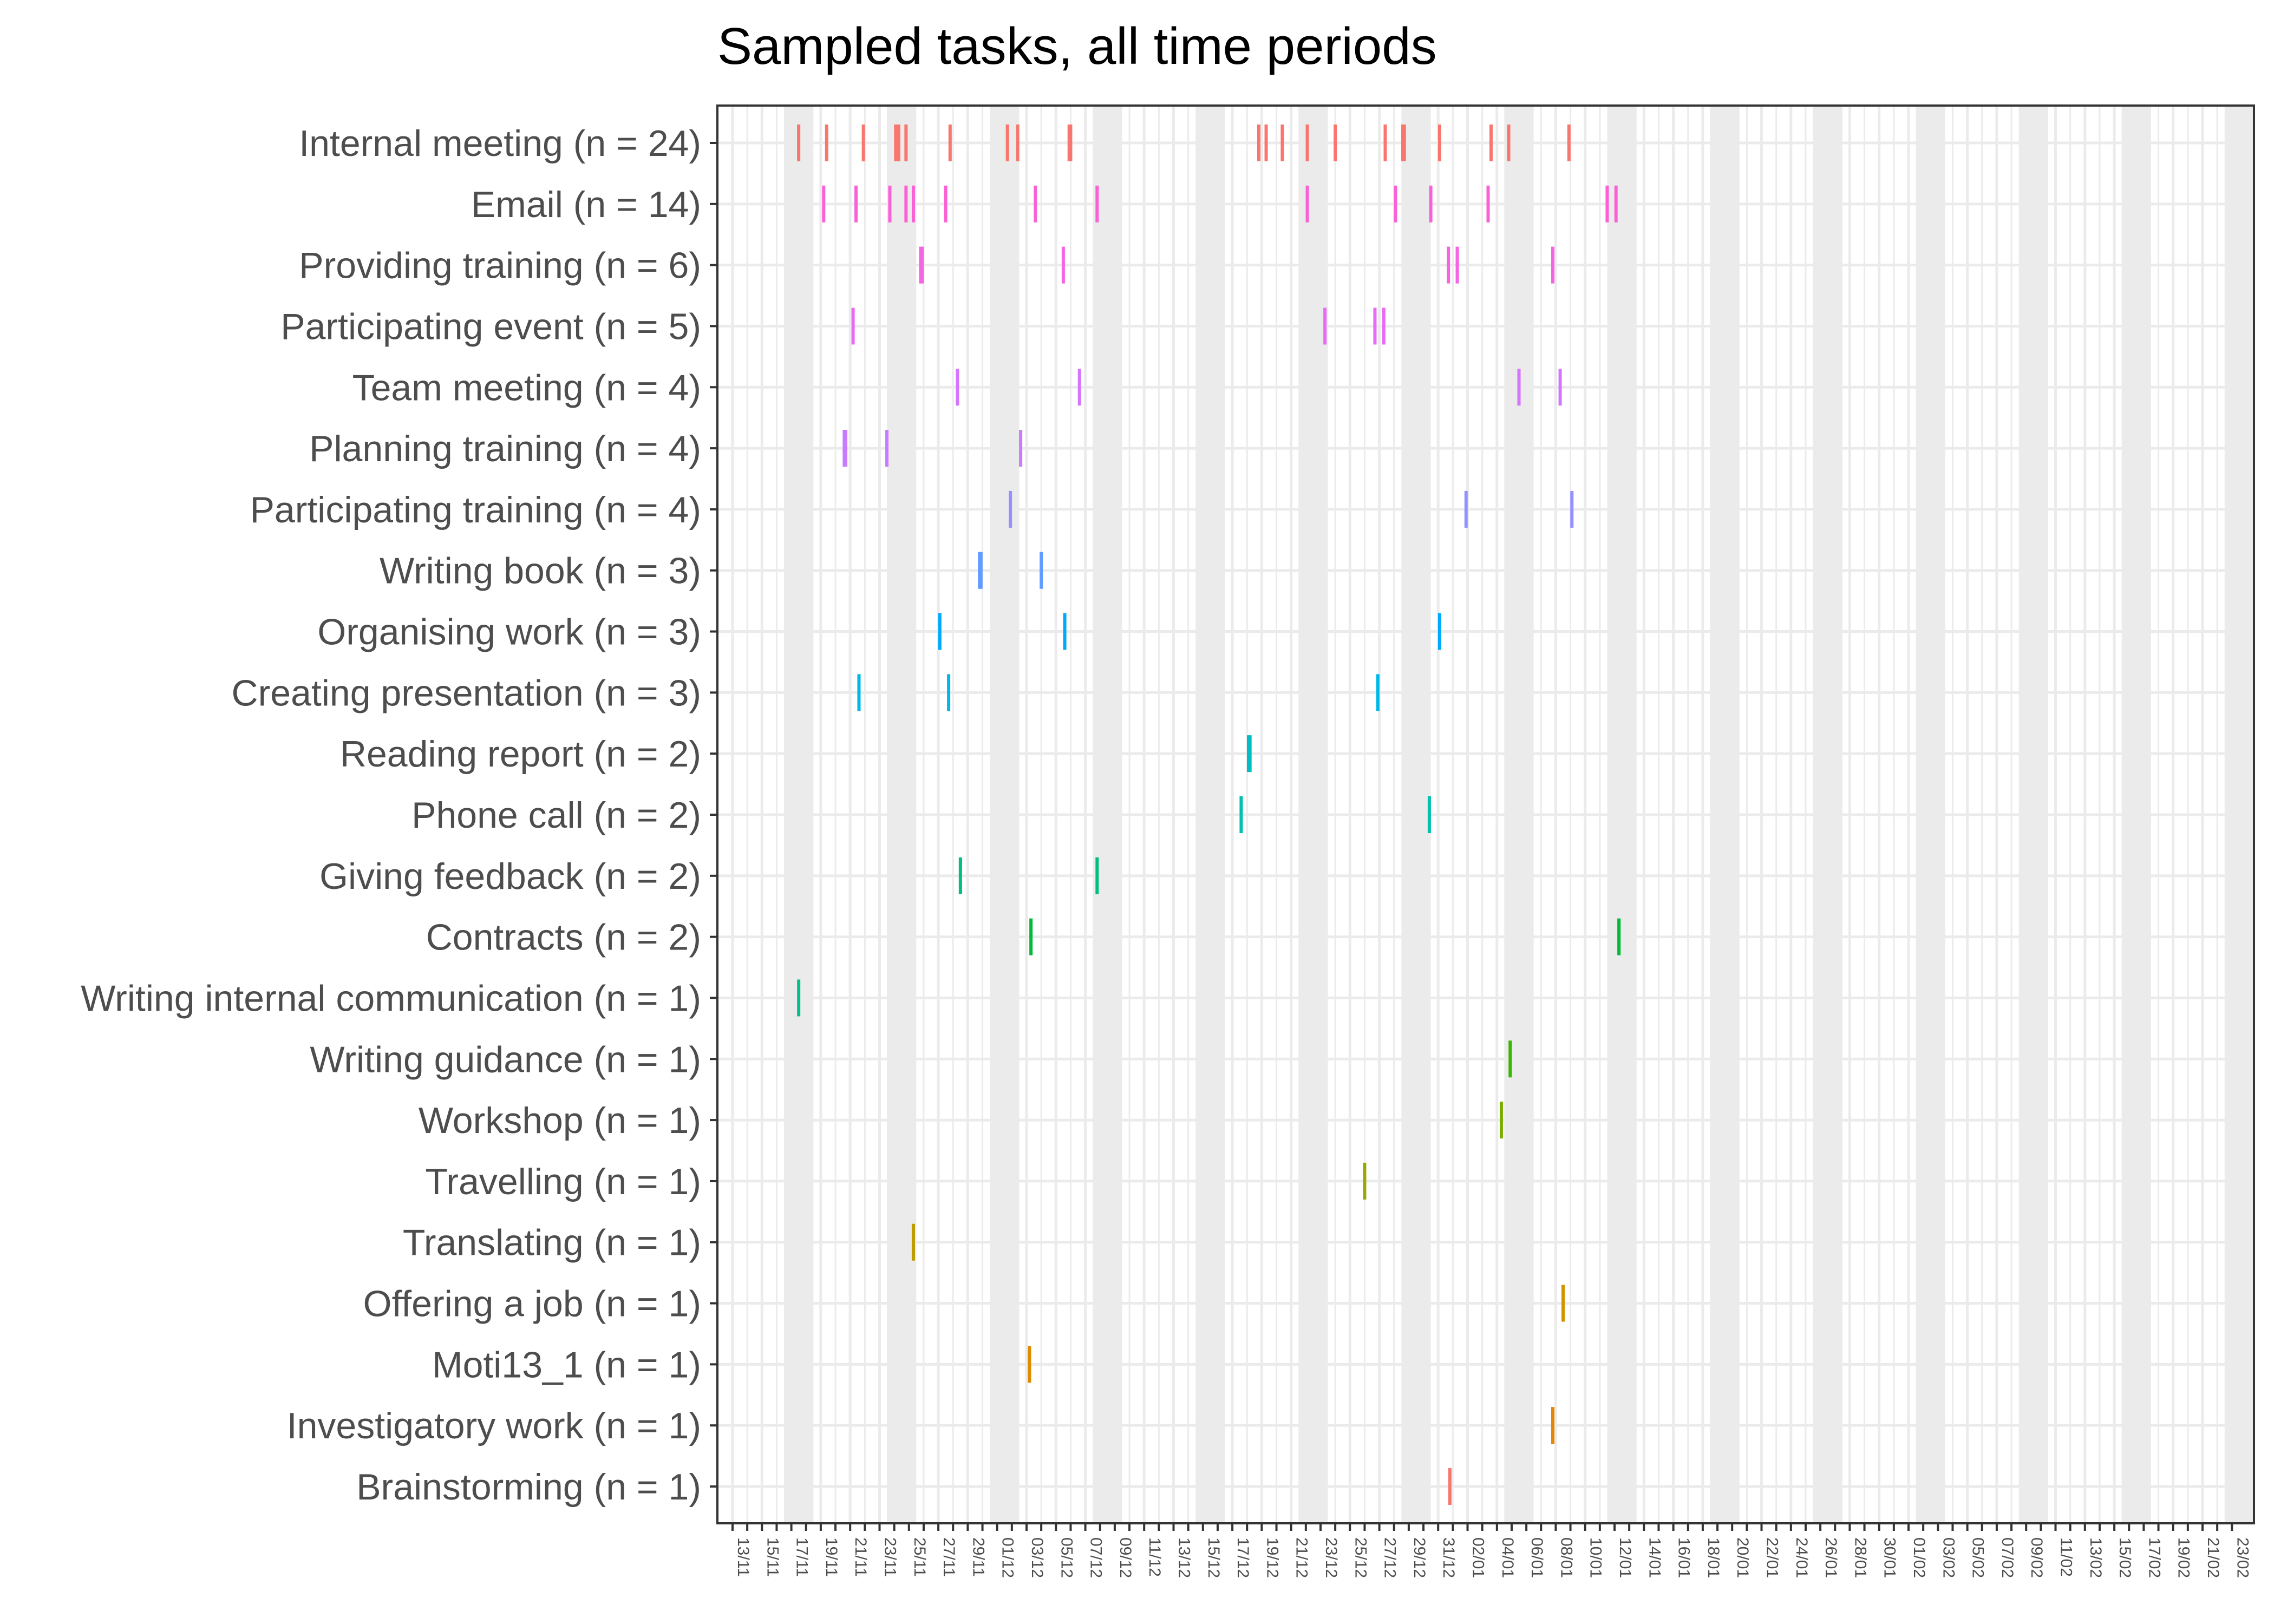  I want to click on x-tick-label: 22/01, so click(1772, 1557).